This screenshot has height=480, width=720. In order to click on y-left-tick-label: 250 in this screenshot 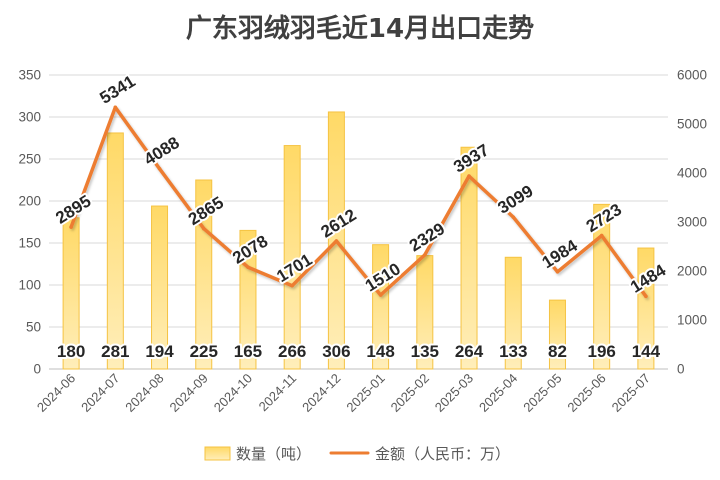, I will do `click(29, 159)`.